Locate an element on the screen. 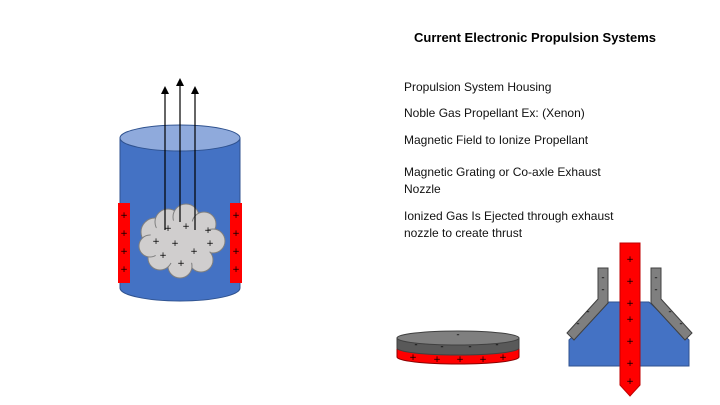 This screenshot has width=720, height=405. exhaust-nozzle: - - - - - - - - + + + + + + + is located at coordinates (629, 319).